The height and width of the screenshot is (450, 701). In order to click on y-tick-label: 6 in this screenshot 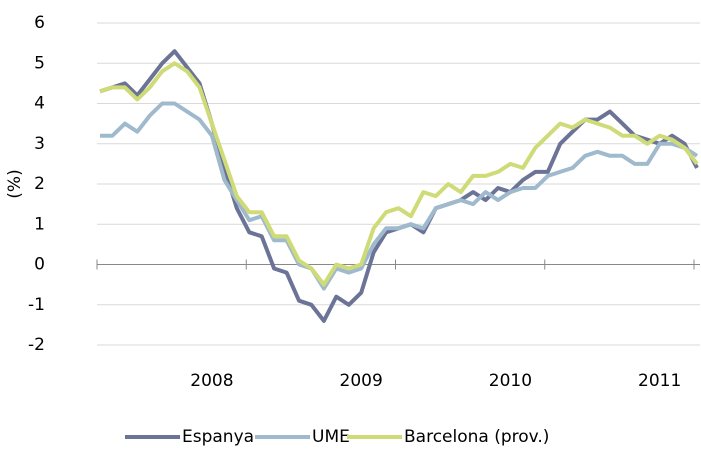, I will do `click(39, 23)`.